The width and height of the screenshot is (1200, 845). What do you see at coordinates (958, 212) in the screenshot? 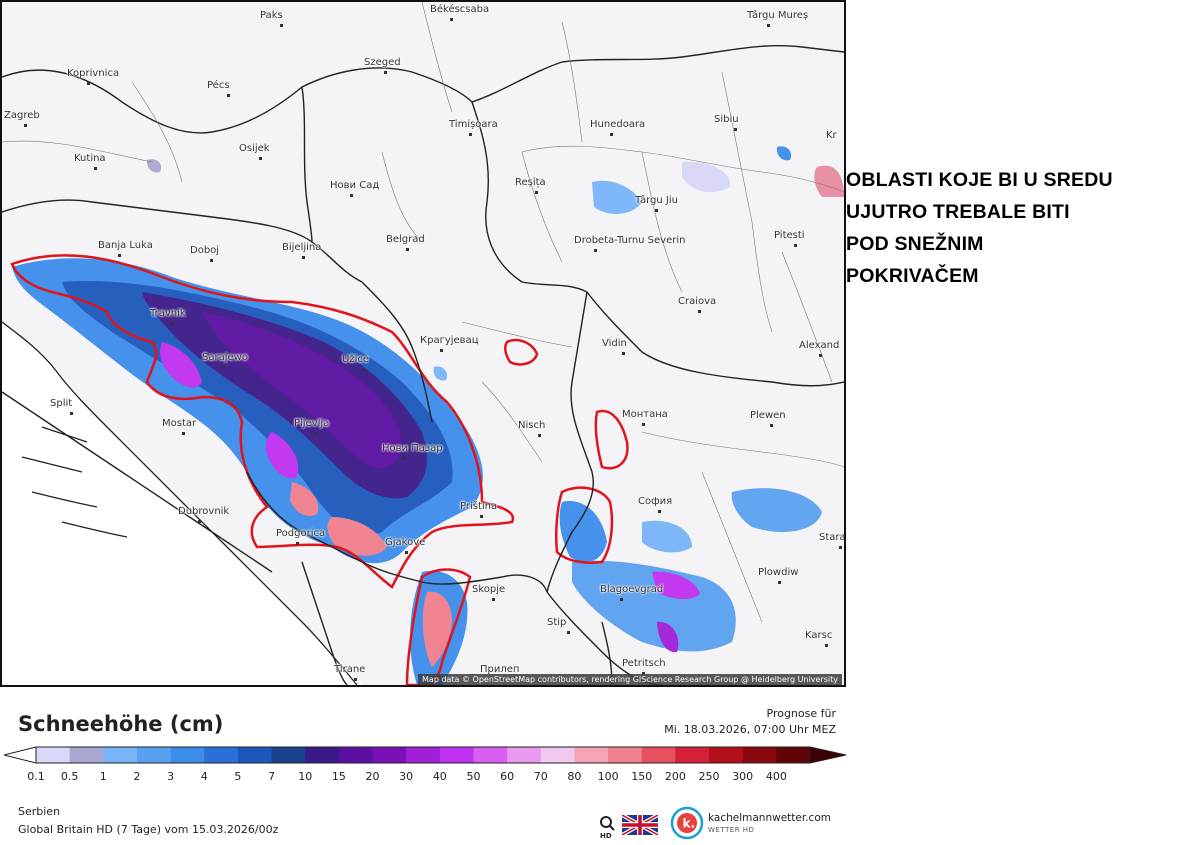
I see `annotation-line: UJUTRO TREBALE BITI` at bounding box center [958, 212].